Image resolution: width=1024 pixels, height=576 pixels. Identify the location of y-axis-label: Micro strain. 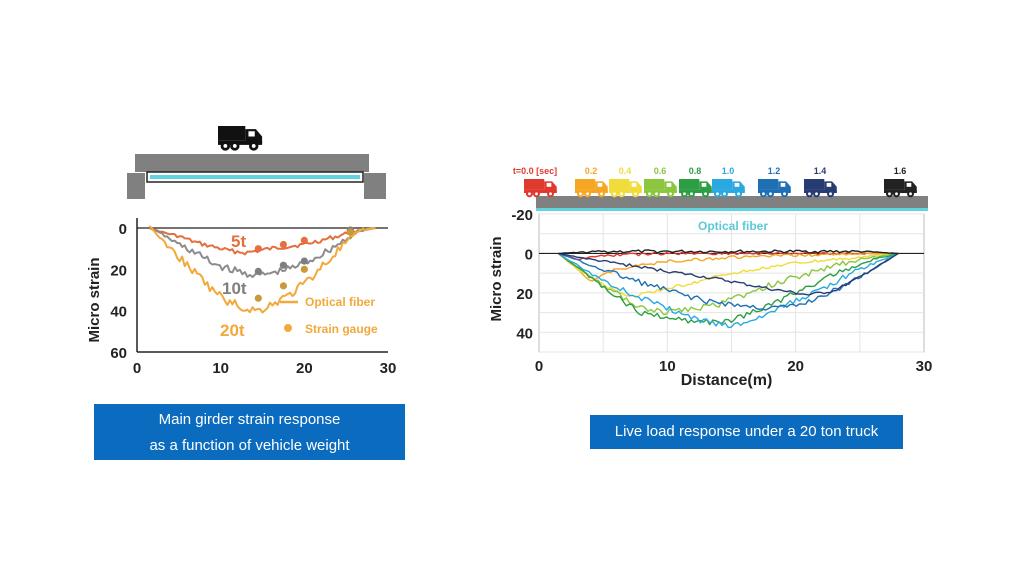
(496, 278).